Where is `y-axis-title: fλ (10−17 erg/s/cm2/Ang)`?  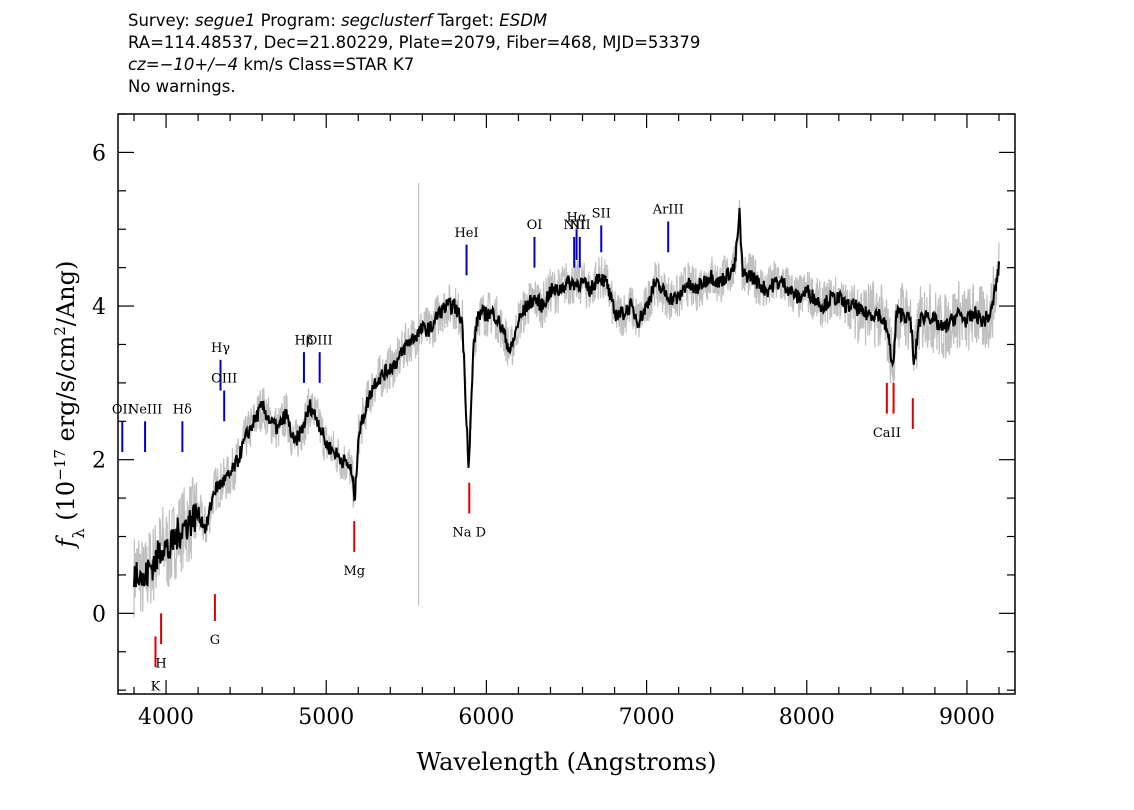 y-axis-title: fλ (10−17 erg/s/cm2/Ang) is located at coordinates (69, 405).